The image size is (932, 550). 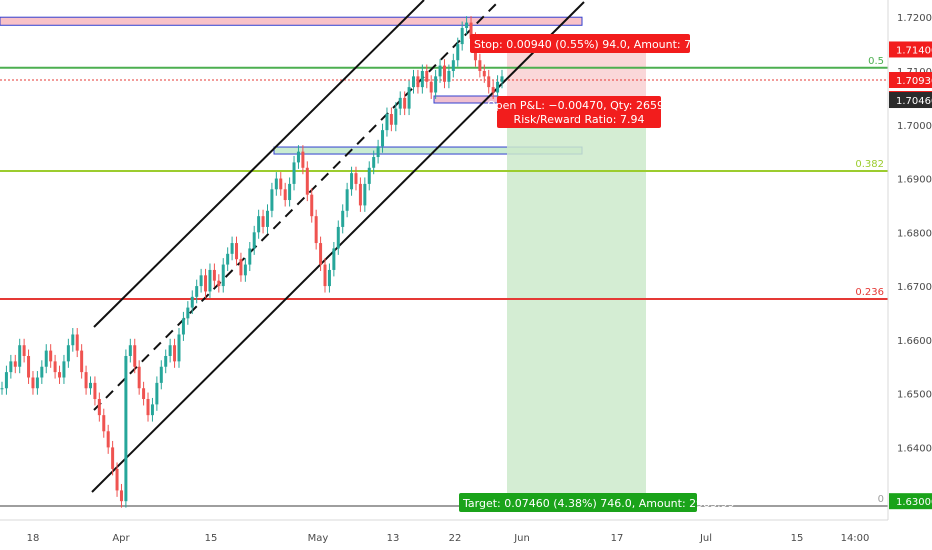 What do you see at coordinates (121, 538) in the screenshot?
I see `time-tick-Apr: Apr` at bounding box center [121, 538].